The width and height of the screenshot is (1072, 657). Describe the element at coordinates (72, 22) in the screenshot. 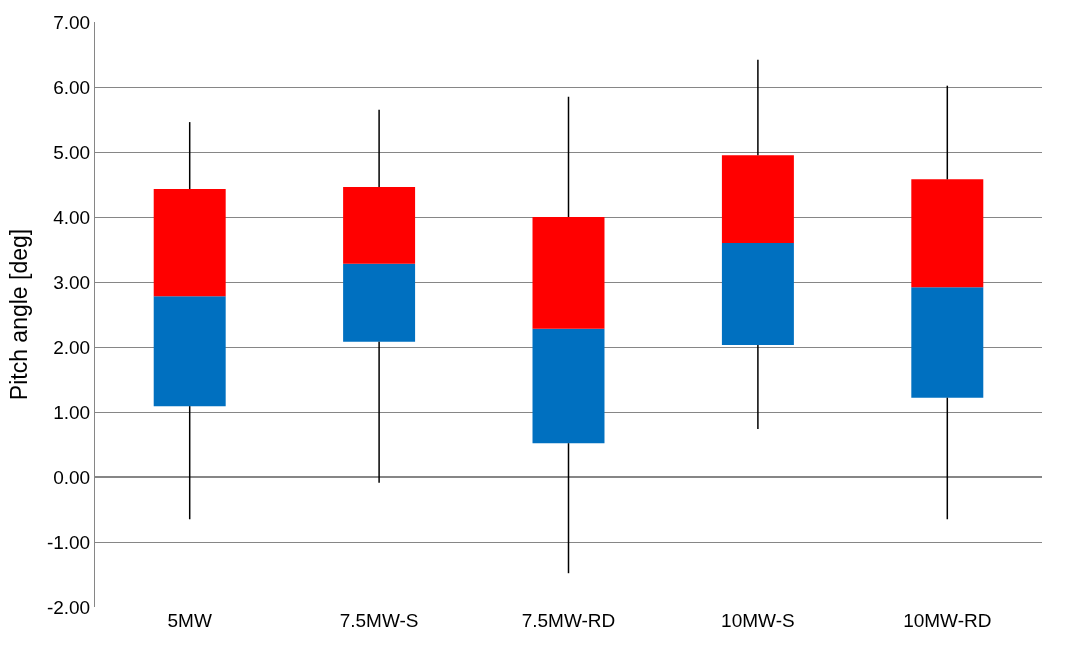

I see `y-tick-label: 7.00` at that location.